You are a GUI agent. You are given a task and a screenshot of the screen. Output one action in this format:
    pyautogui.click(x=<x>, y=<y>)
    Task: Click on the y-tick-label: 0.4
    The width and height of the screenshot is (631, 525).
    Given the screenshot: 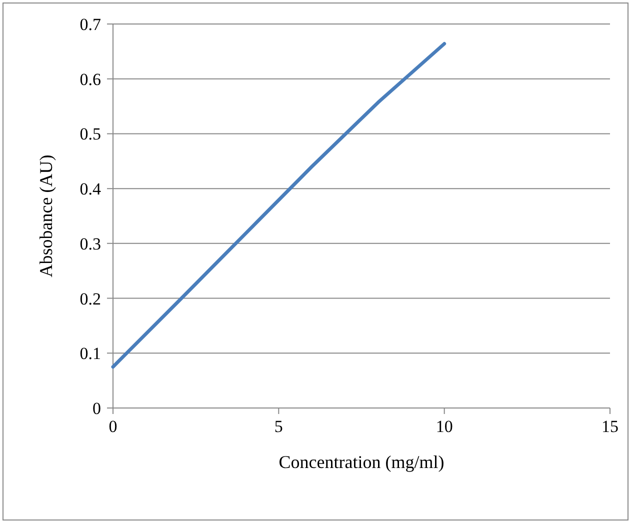 What is the action you would take?
    pyautogui.click(x=91, y=189)
    